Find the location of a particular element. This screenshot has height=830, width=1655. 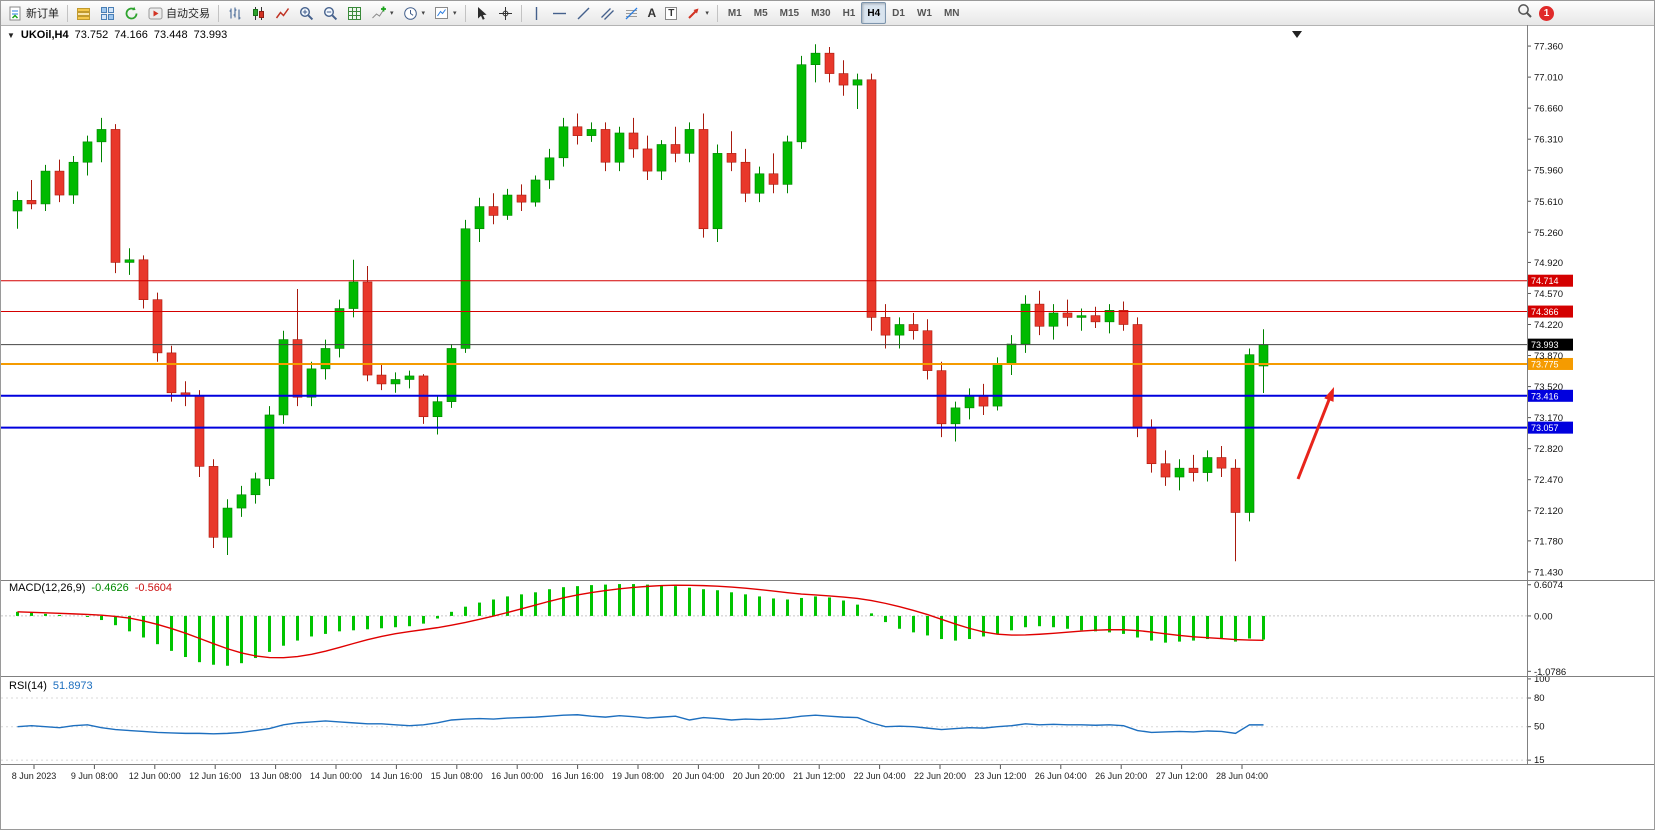

price-axis-tick-label: 77.010 is located at coordinates (1548, 78).